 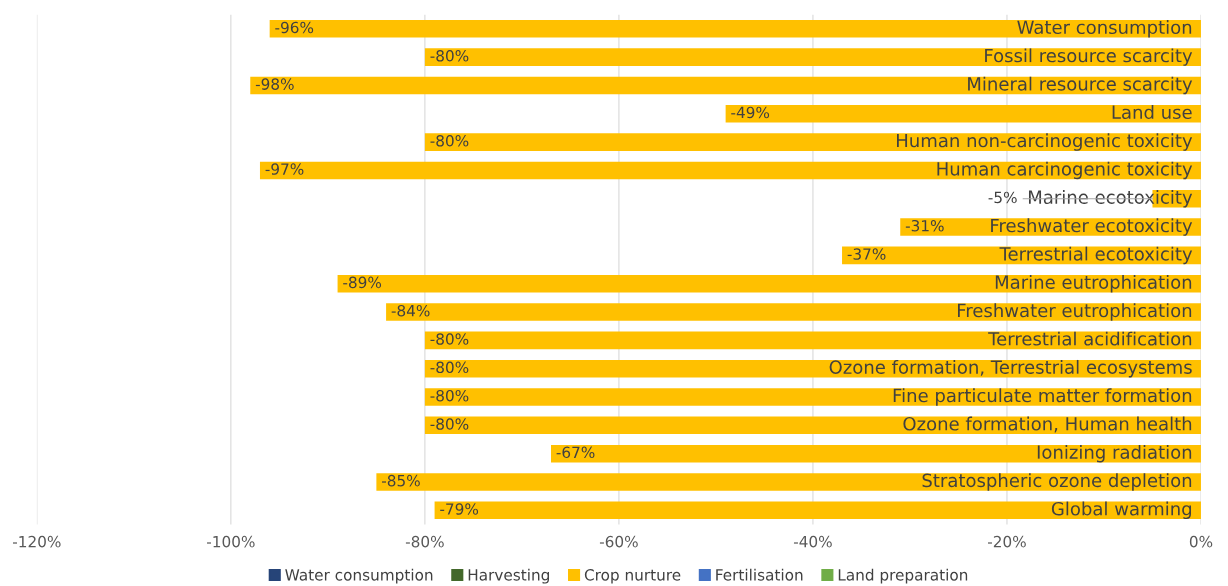 What do you see at coordinates (1092, 227) in the screenshot?
I see `y-tick-label: Freshwater ecotoxicity` at bounding box center [1092, 227].